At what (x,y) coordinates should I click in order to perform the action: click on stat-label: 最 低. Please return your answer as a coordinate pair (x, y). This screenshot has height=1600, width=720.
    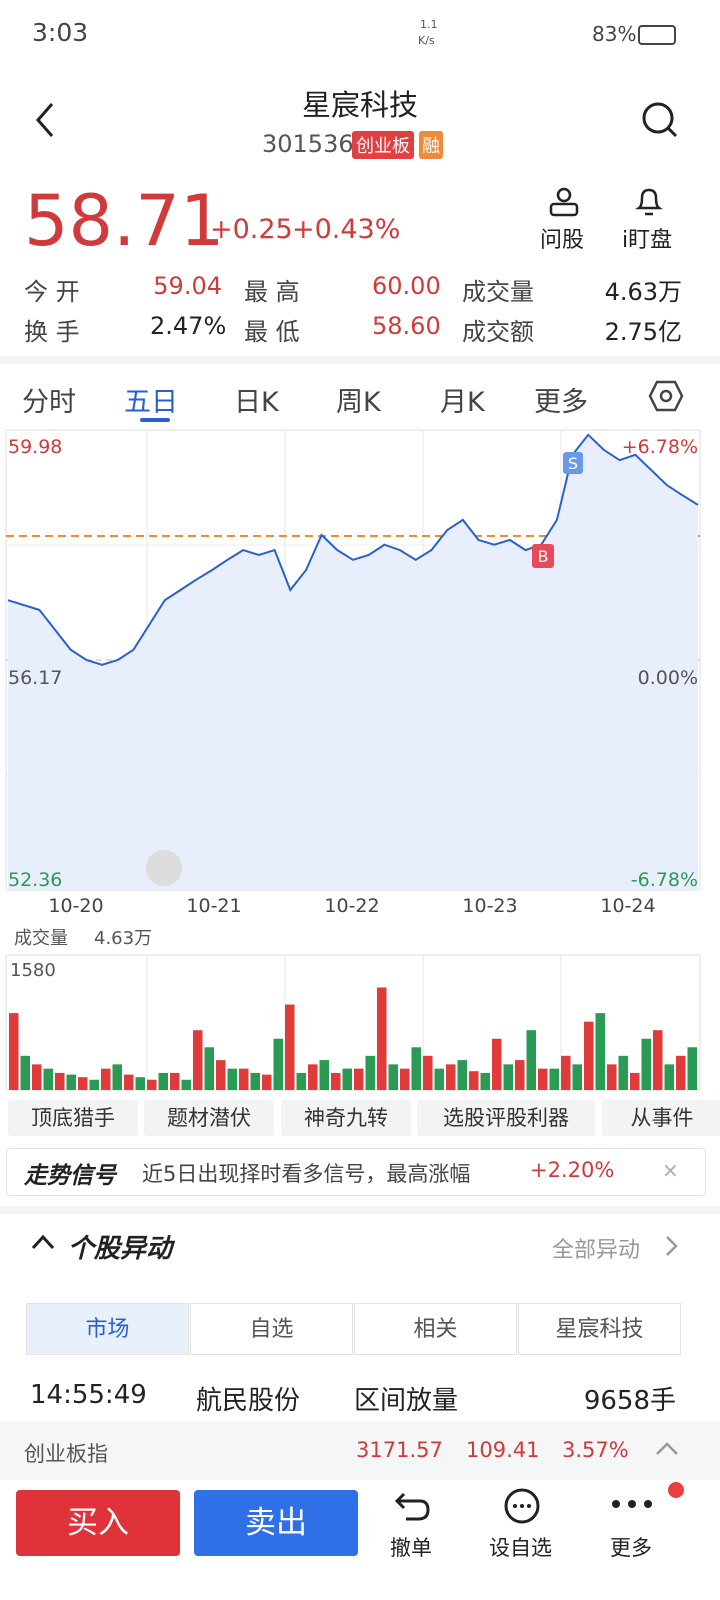
    Looking at the image, I should click on (272, 332).